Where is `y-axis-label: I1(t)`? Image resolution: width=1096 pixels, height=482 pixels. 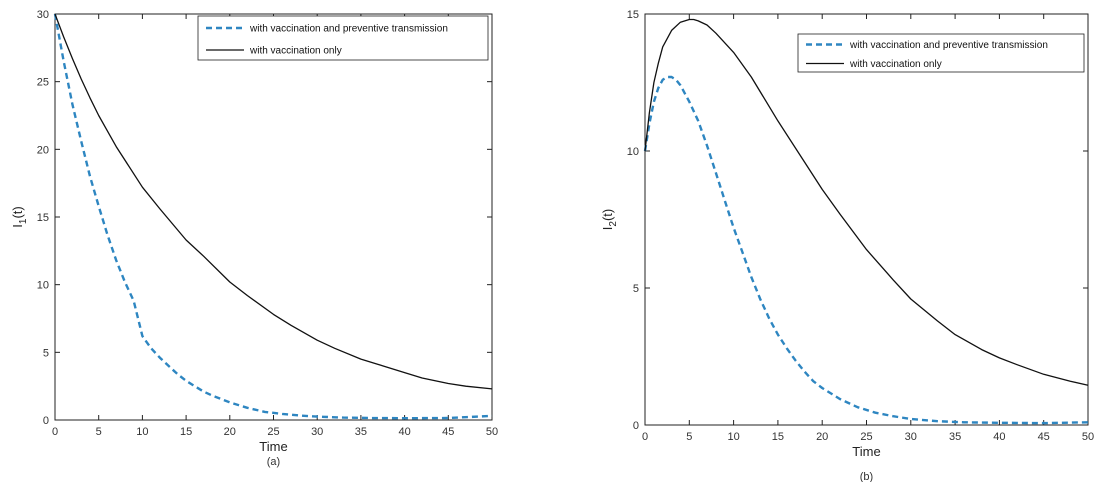
y-axis-label: I1(t) is located at coordinates (19, 216).